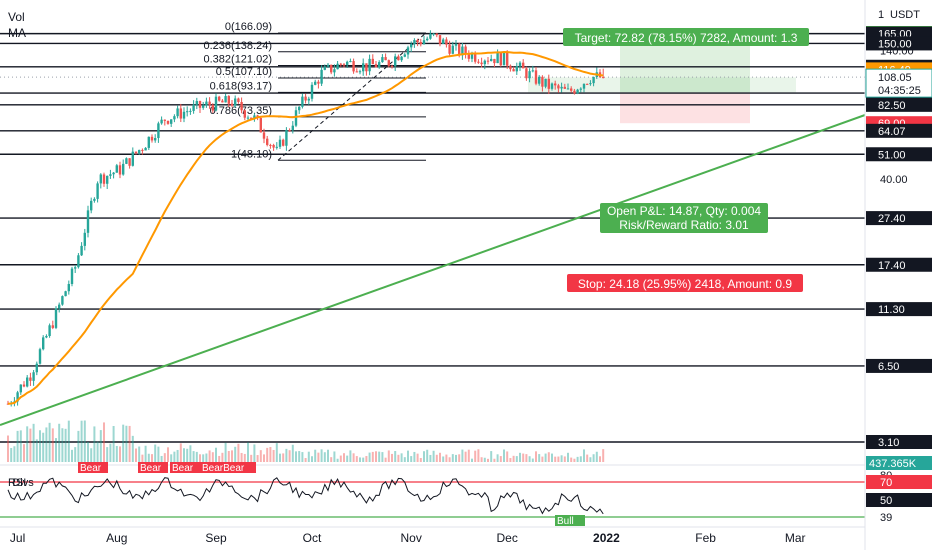 The height and width of the screenshot is (550, 932). What do you see at coordinates (899, 500) in the screenshot?
I see `rsi-level-box` at bounding box center [899, 500].